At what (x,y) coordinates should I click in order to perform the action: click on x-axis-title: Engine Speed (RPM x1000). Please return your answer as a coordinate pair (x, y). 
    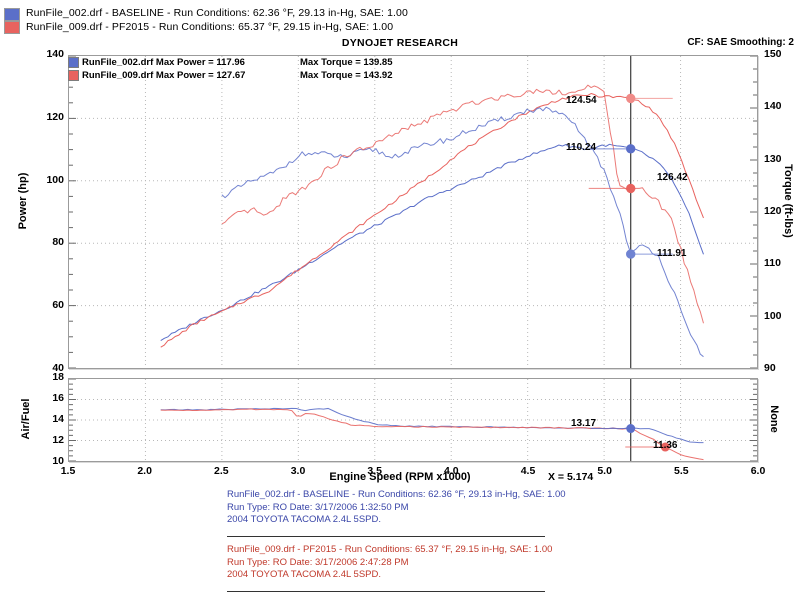
    Looking at the image, I should click on (400, 477).